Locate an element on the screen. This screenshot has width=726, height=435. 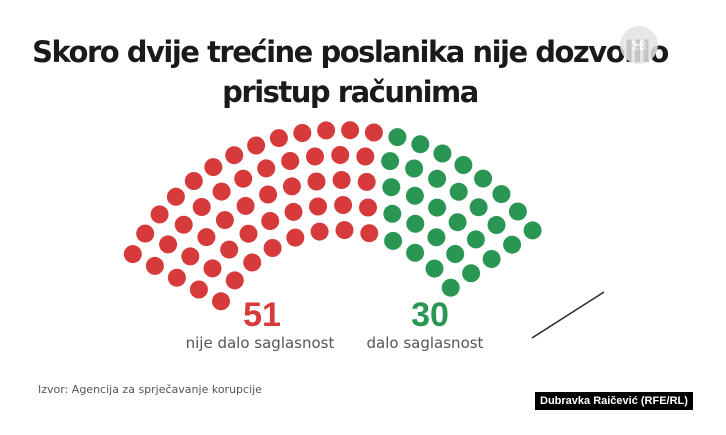
chart-title-line-2: pristup računima is located at coordinates (350, 92).